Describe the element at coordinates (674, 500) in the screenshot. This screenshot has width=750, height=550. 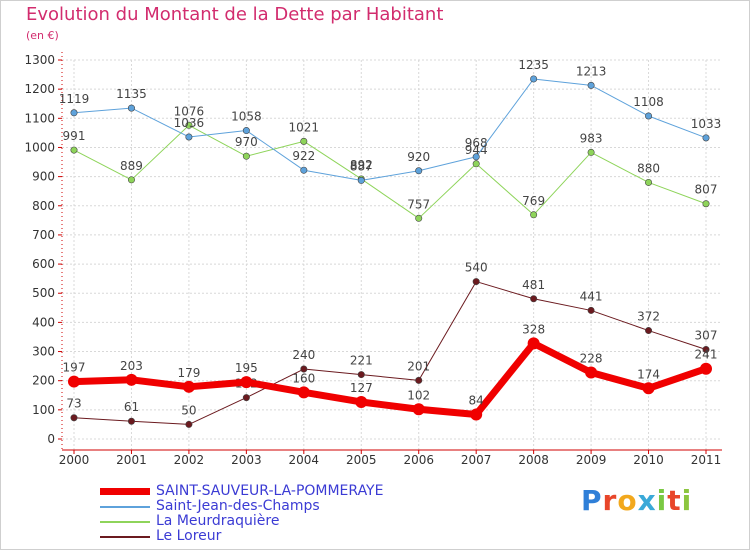
I see `logo-letter: t` at that location.